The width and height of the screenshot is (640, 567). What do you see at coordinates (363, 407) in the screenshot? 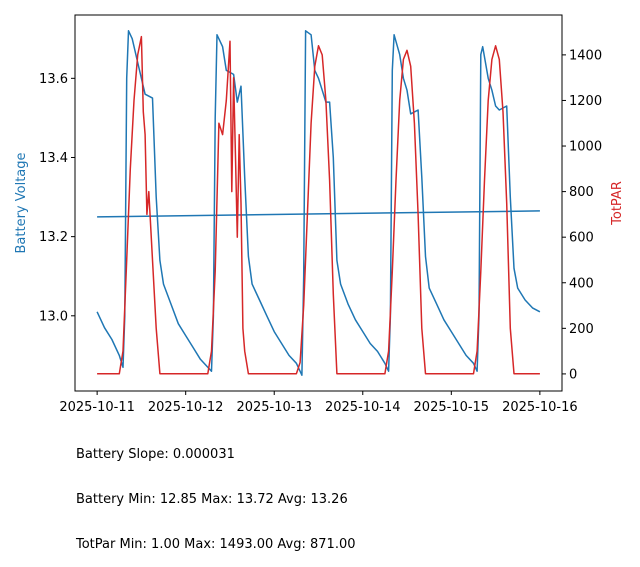
I see `x-tick-label-3: 2025-10-14` at bounding box center [363, 407].